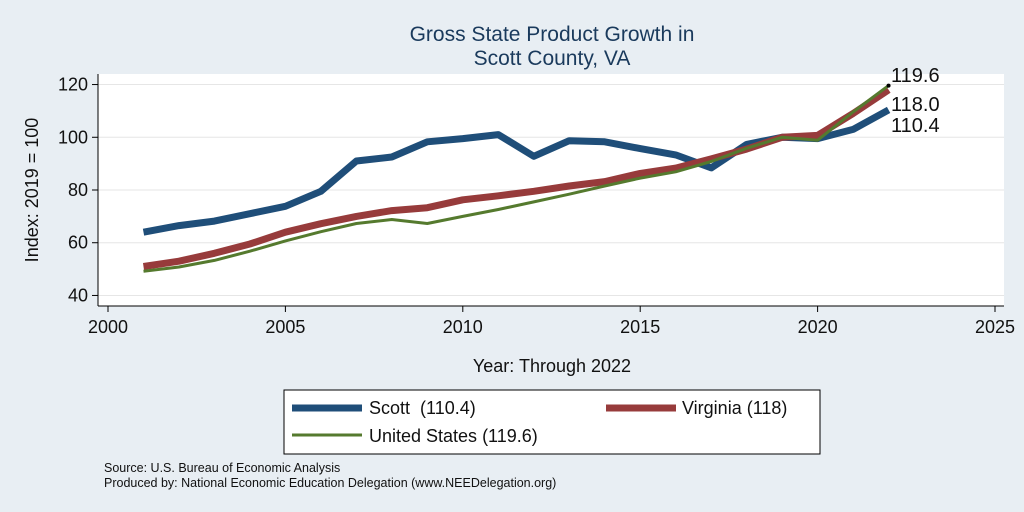 The image size is (1024, 512). Describe the element at coordinates (463, 327) in the screenshot. I see `x-tick-label: 2010` at that location.